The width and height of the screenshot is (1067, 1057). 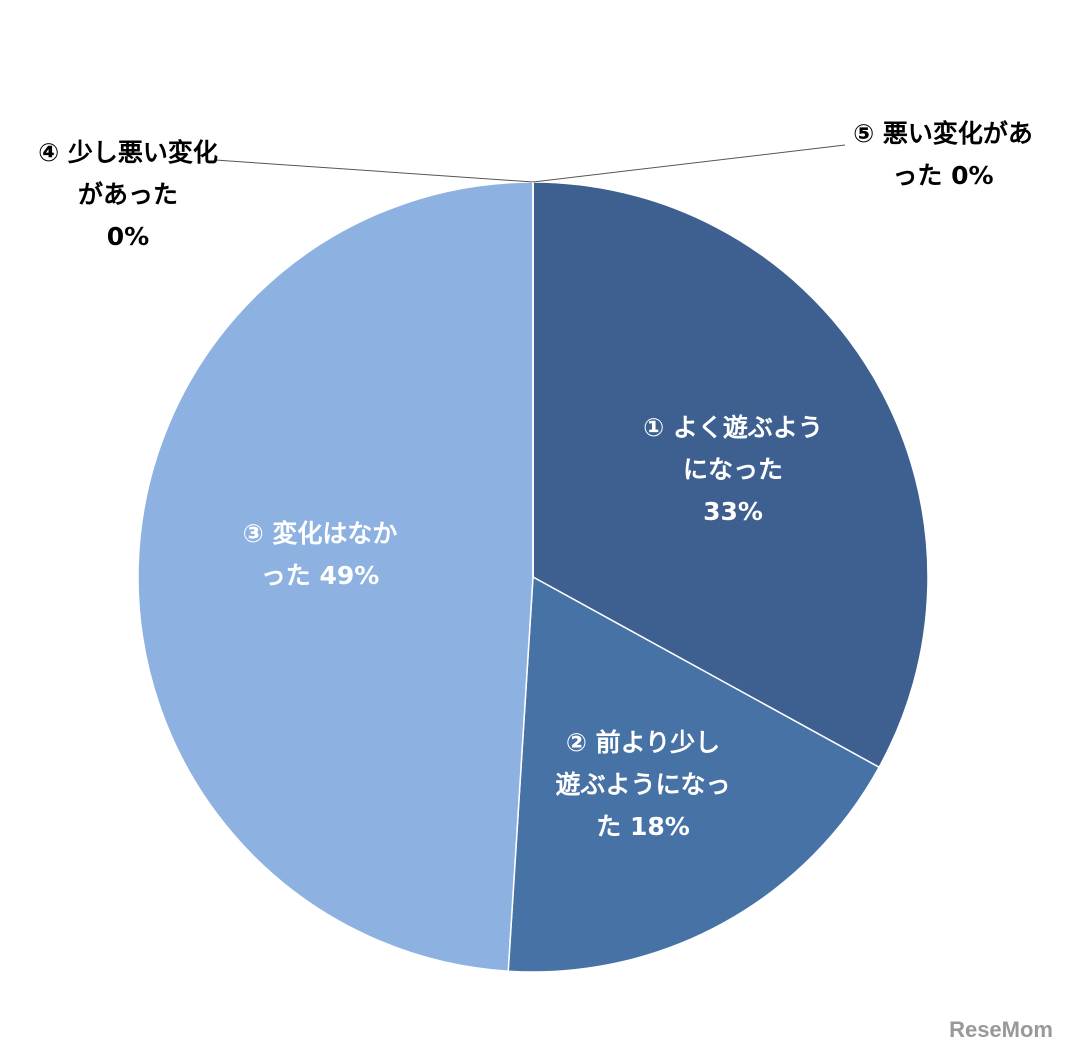 I want to click on category-label: ⑤ 悪い変化があった, so click(x=943, y=154).